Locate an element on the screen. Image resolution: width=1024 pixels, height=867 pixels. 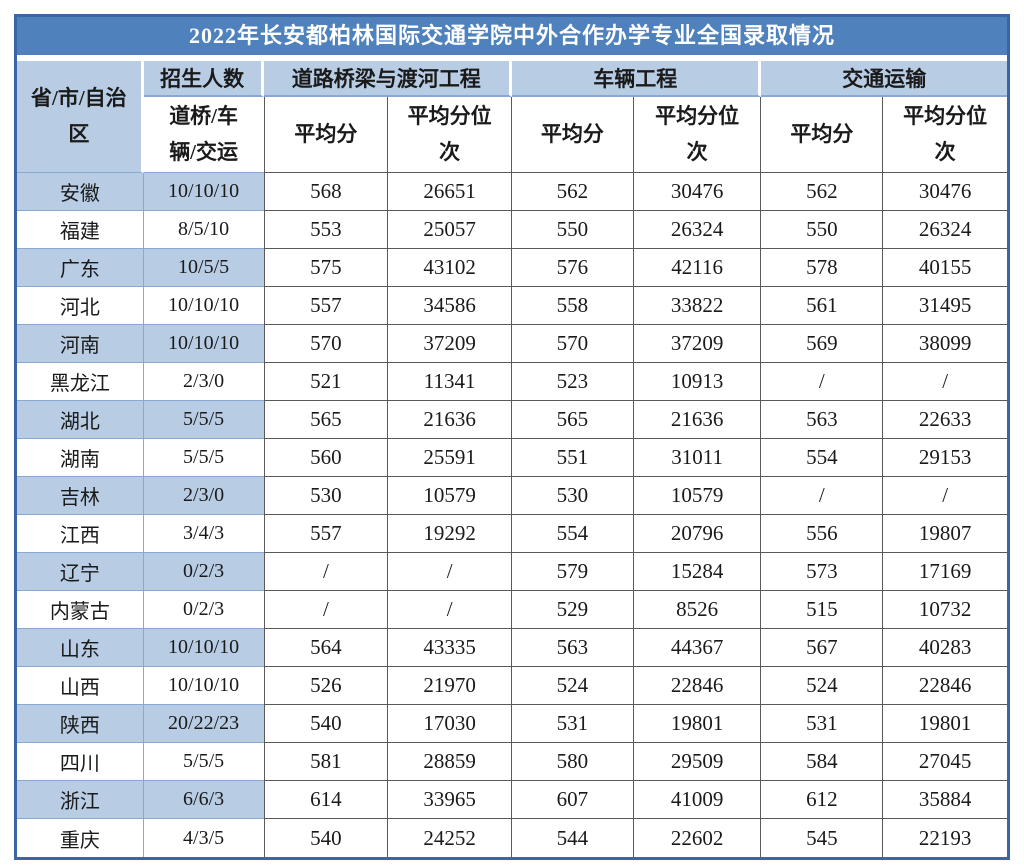
value-cell: 31011 is located at coordinates (697, 458).